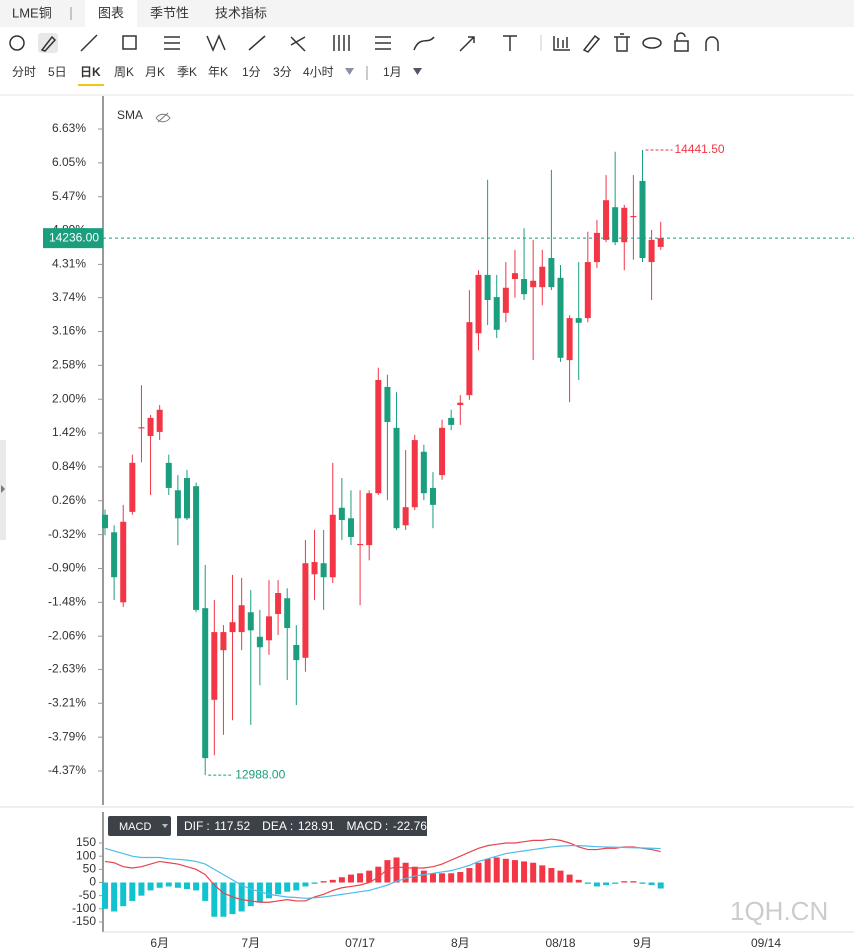  Describe the element at coordinates (69, 365) in the screenshot. I see `y-tick-label: 2.58%` at that location.